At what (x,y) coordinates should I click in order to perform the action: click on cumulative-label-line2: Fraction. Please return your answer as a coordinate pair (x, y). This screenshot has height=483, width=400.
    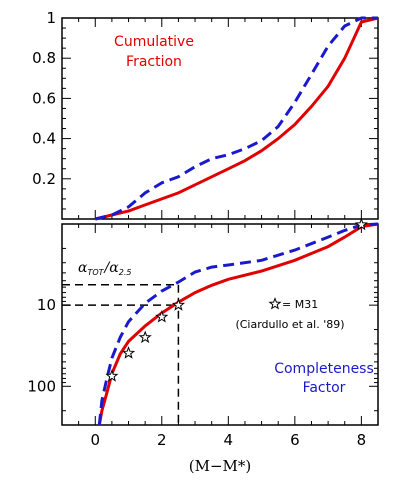
    Looking at the image, I should click on (154, 62).